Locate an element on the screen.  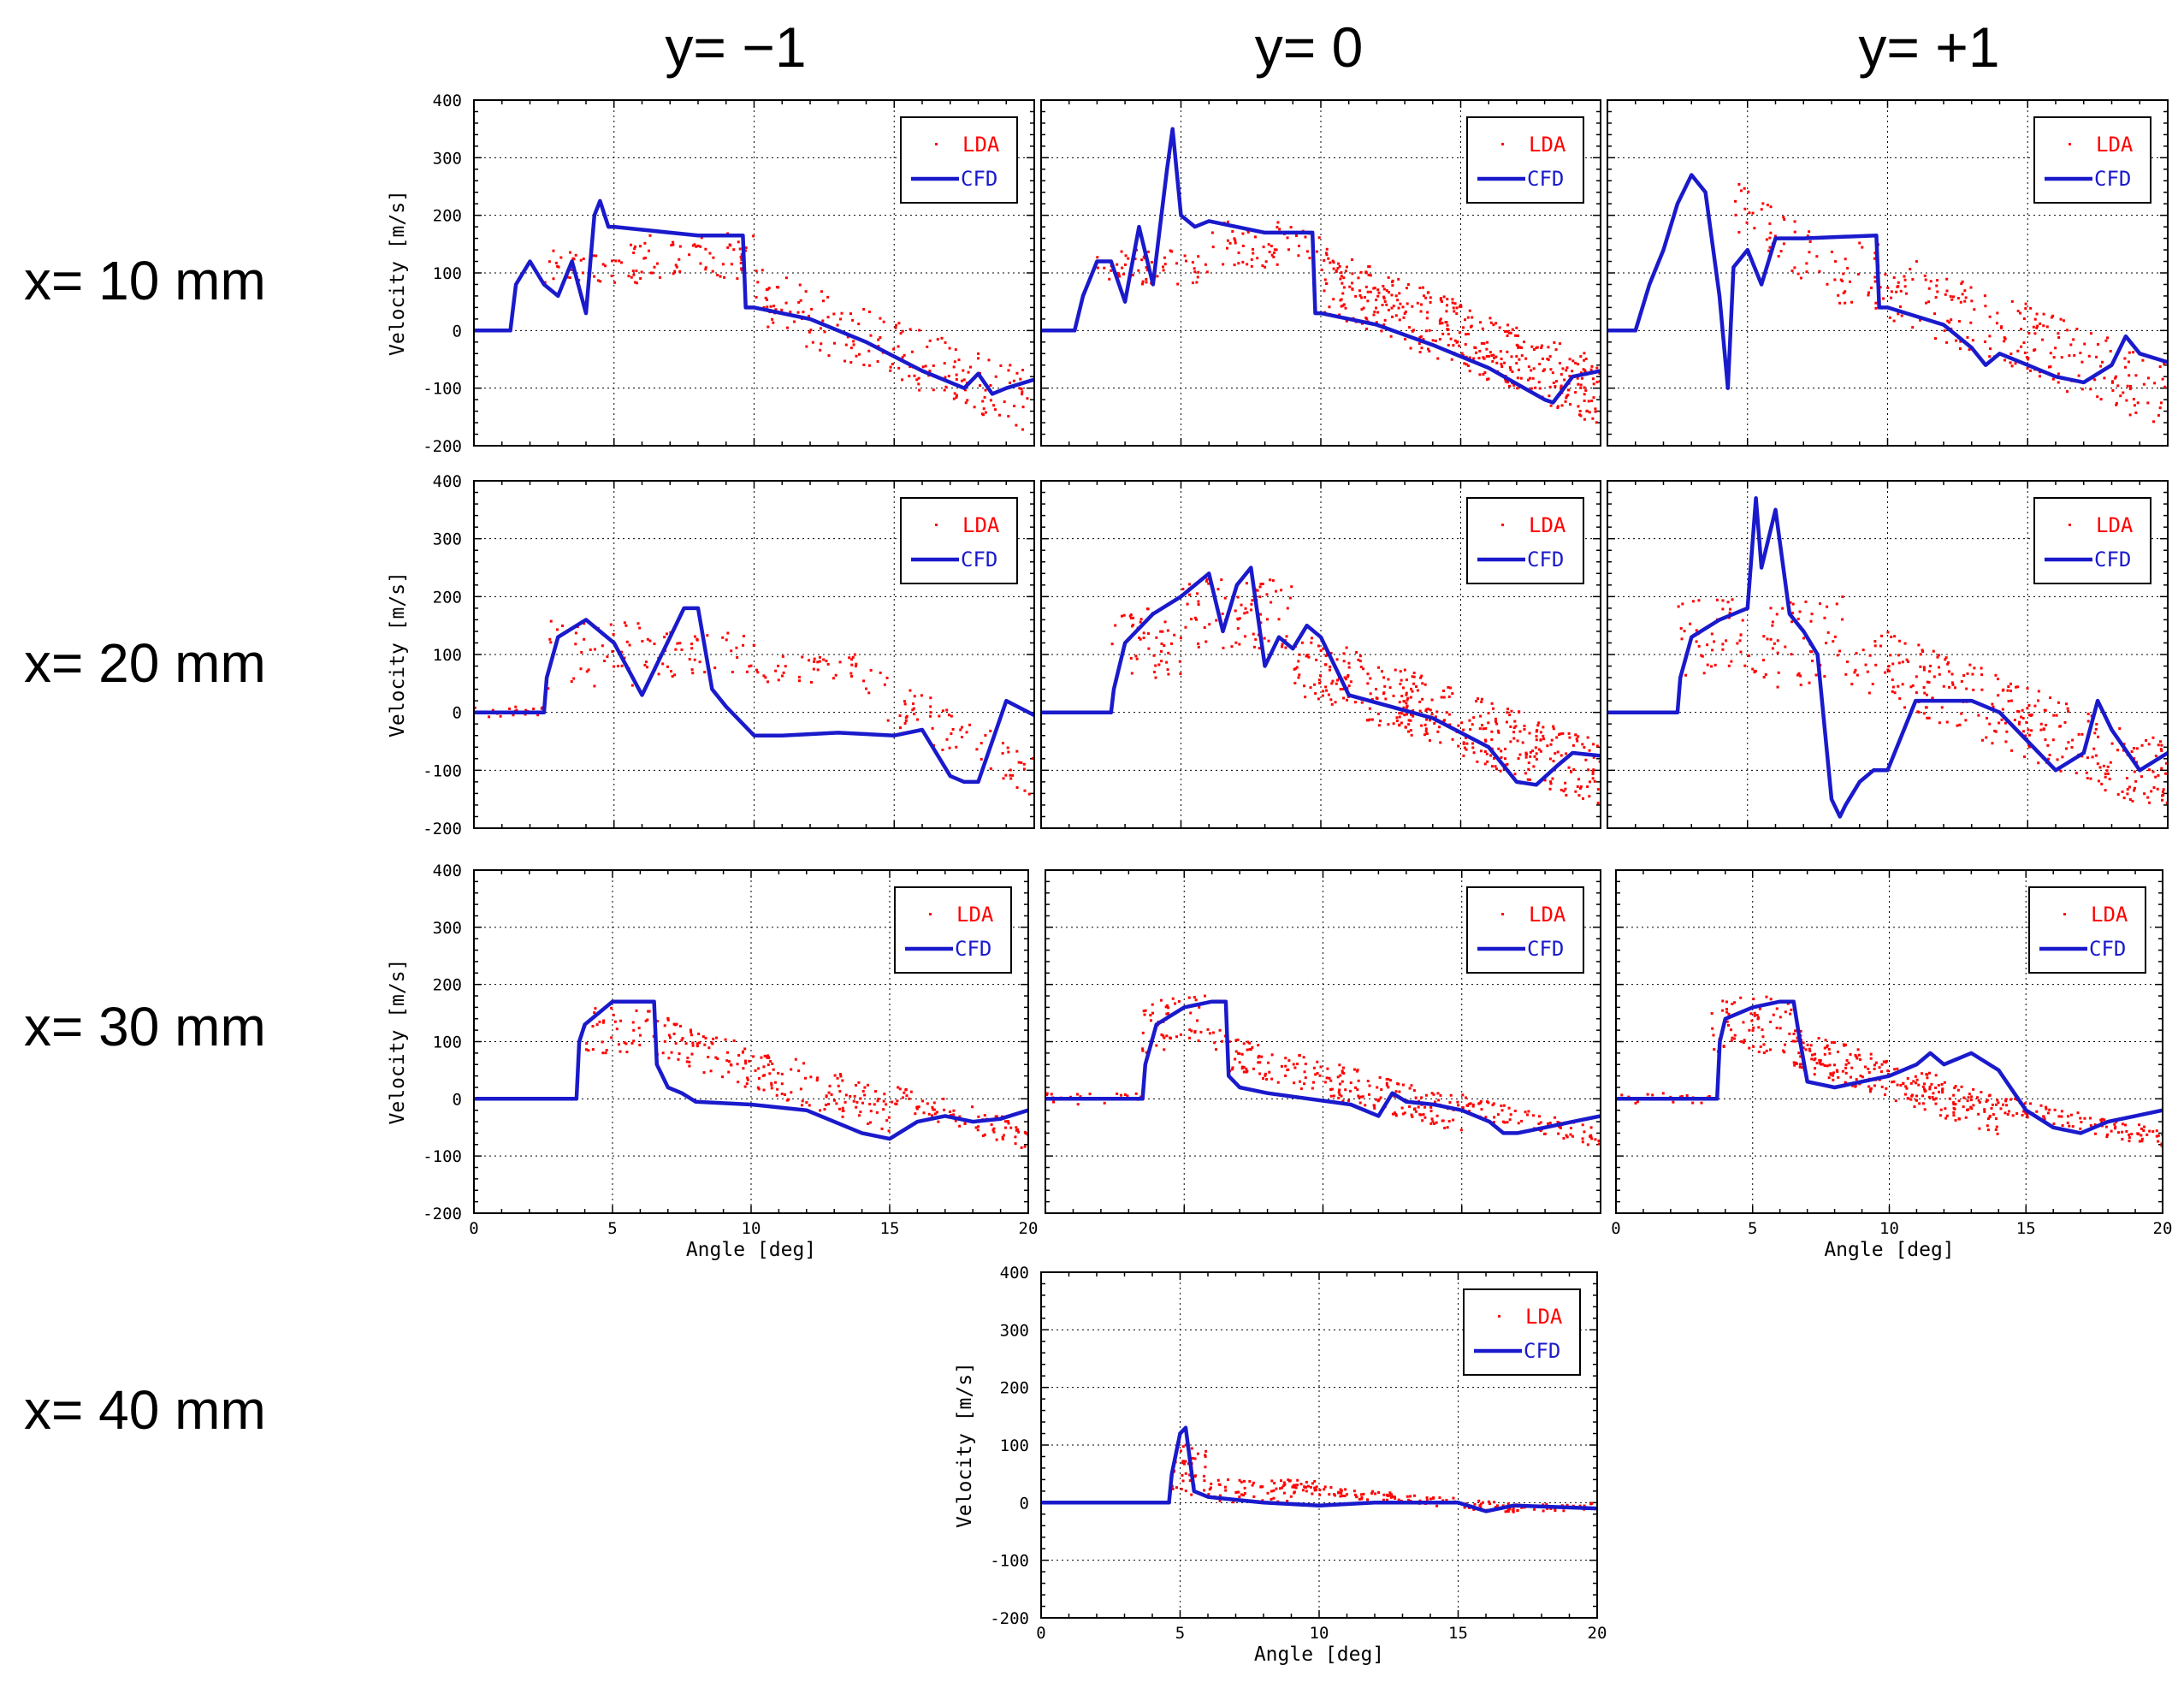
legend-box is located at coordinates (1525, 930).